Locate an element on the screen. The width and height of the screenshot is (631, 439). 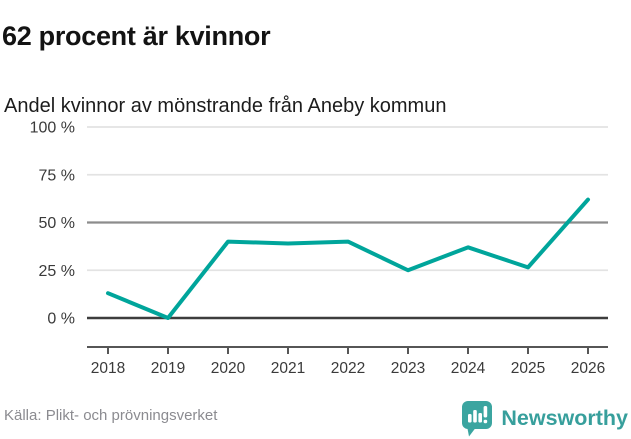
y-tick-label: 50 % is located at coordinates (57, 223).